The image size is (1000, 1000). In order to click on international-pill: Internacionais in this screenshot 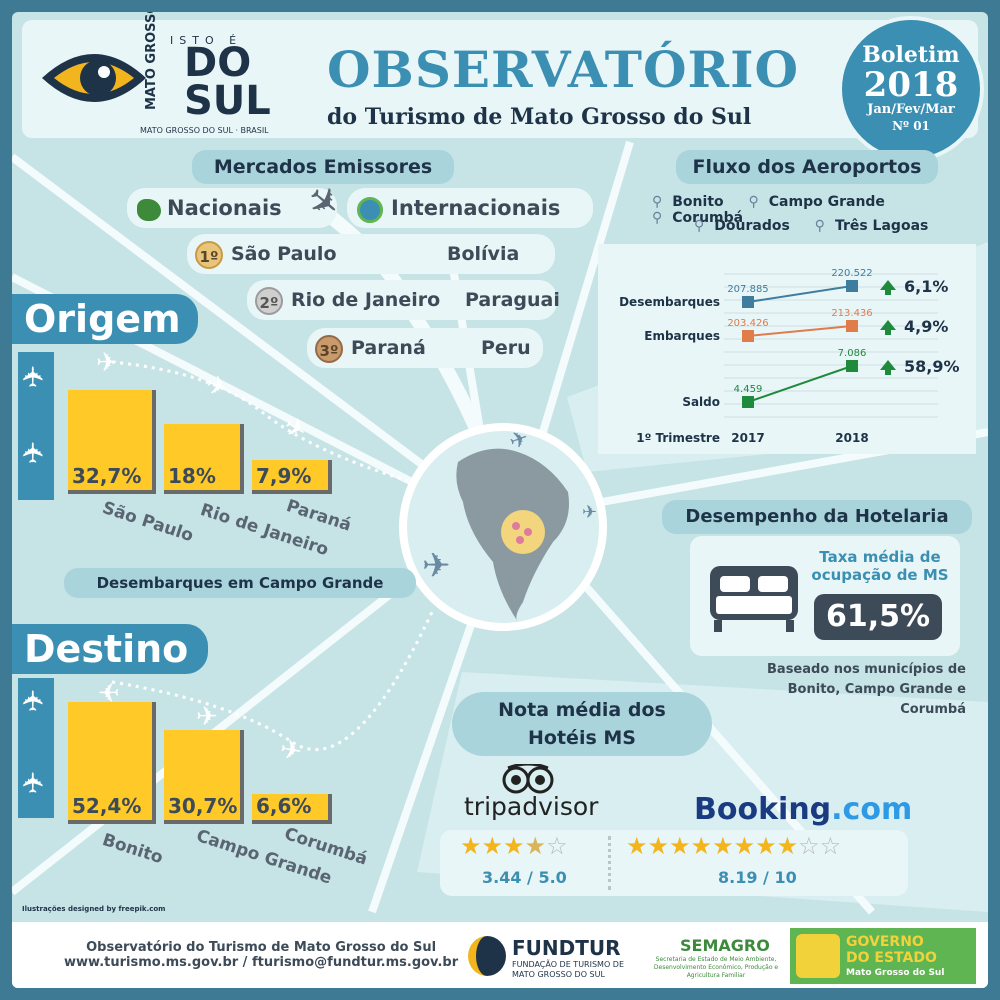, I will do `click(470, 208)`.